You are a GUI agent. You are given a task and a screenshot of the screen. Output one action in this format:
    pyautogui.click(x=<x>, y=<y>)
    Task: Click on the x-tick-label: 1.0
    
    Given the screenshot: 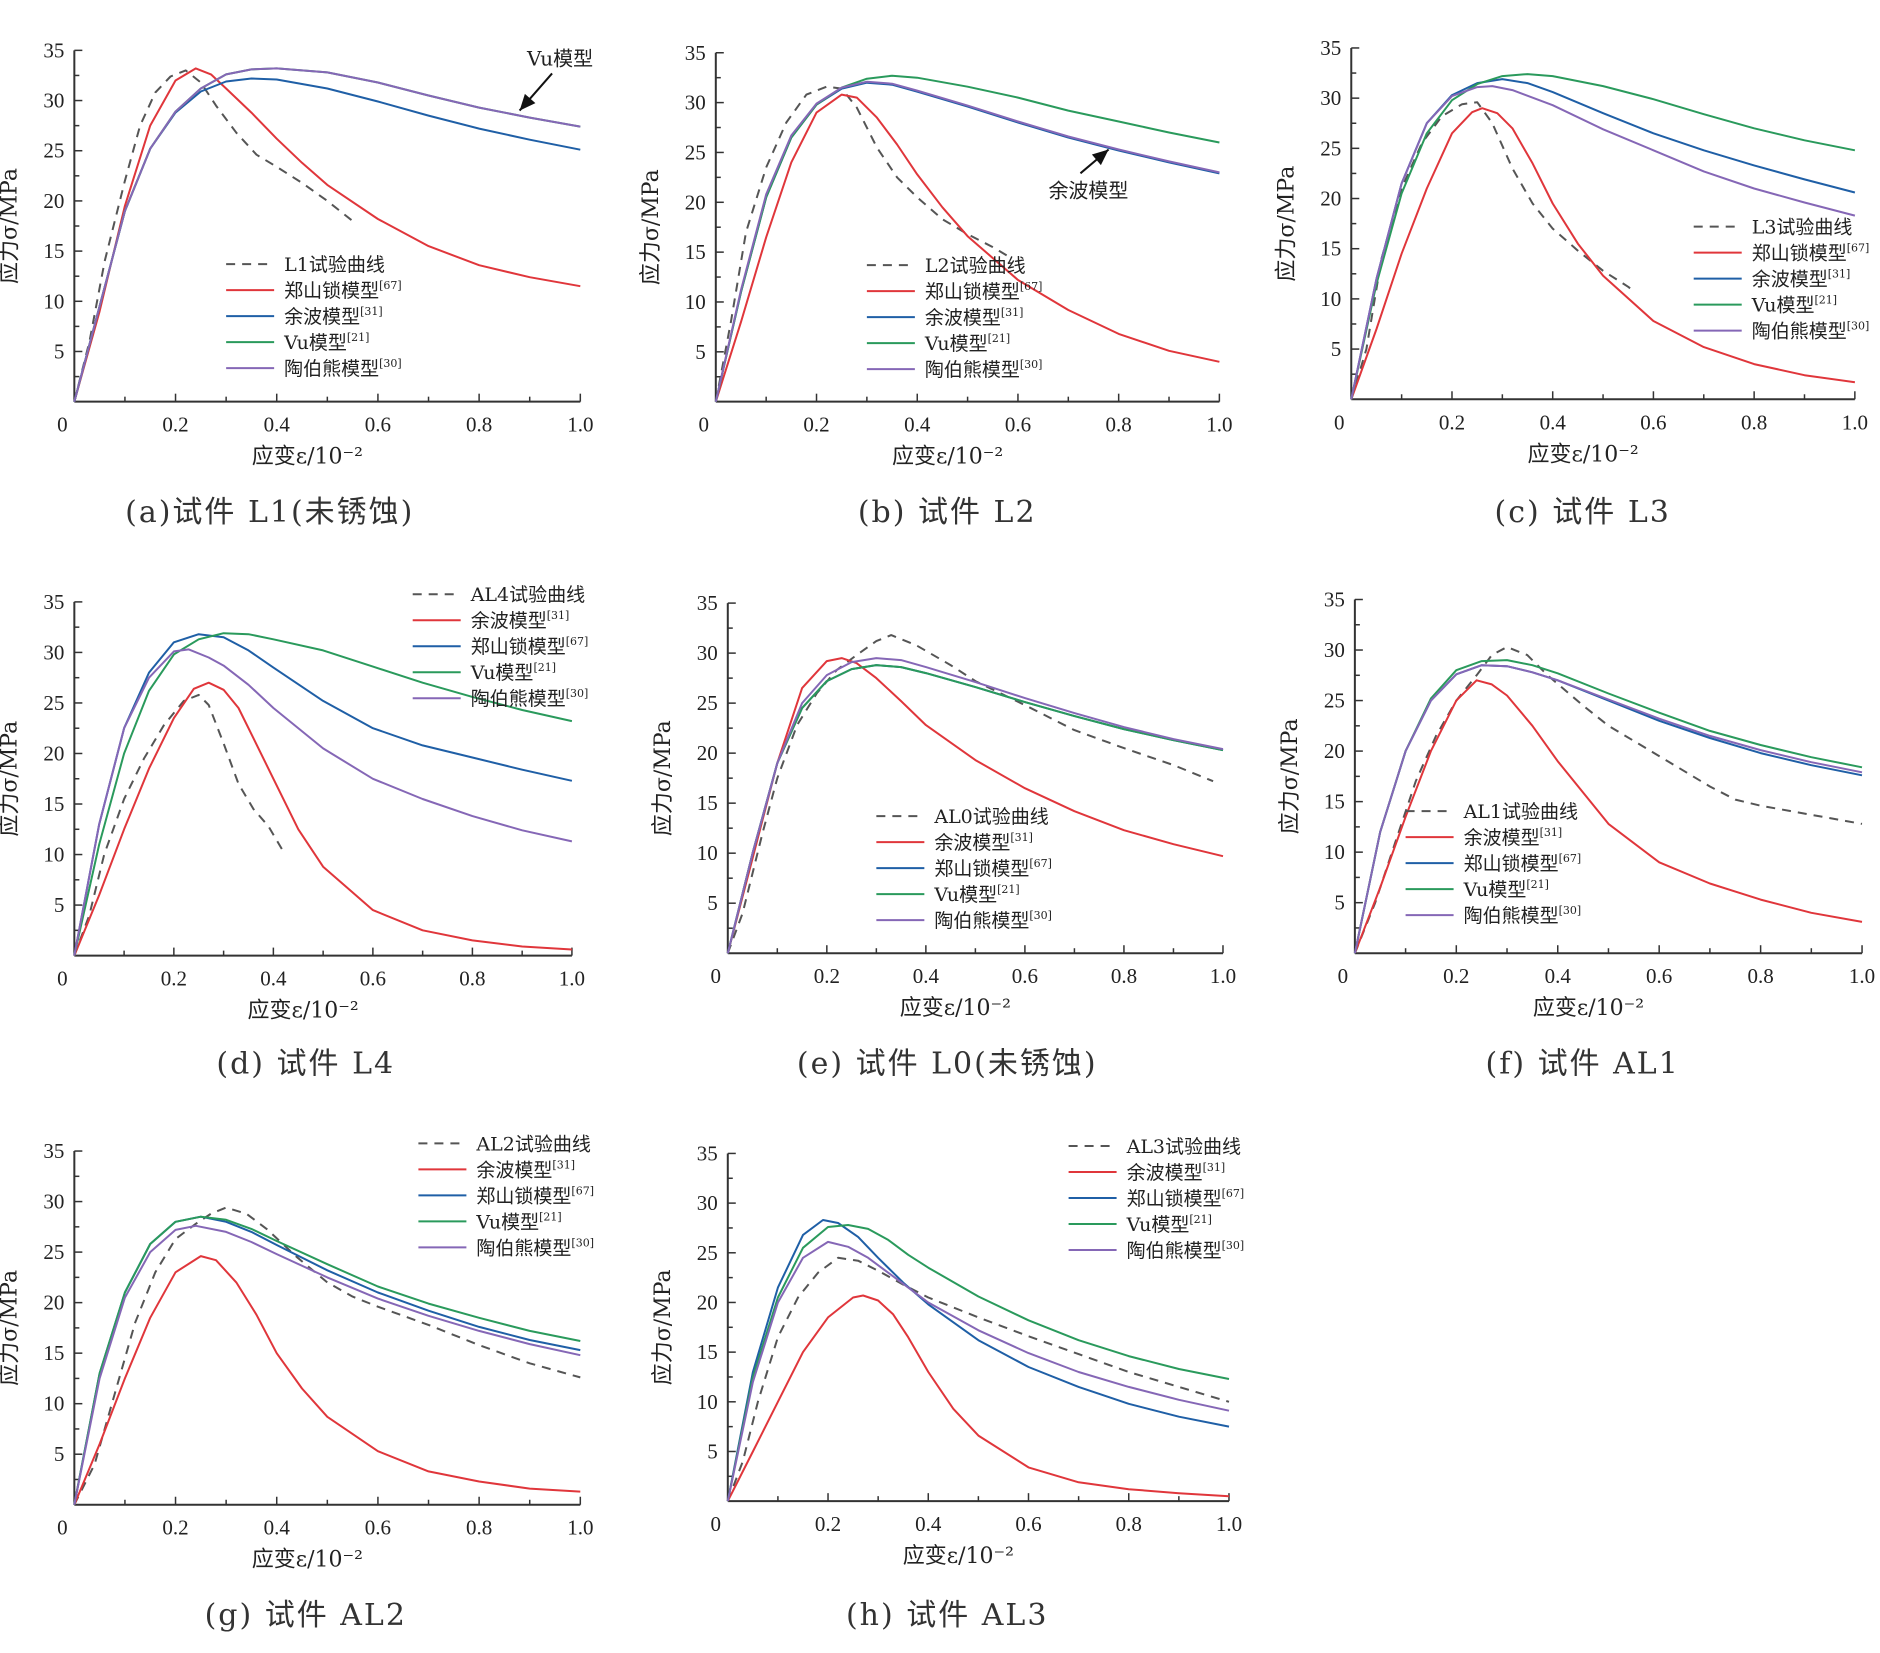 What is the action you would take?
    pyautogui.click(x=580, y=1528)
    